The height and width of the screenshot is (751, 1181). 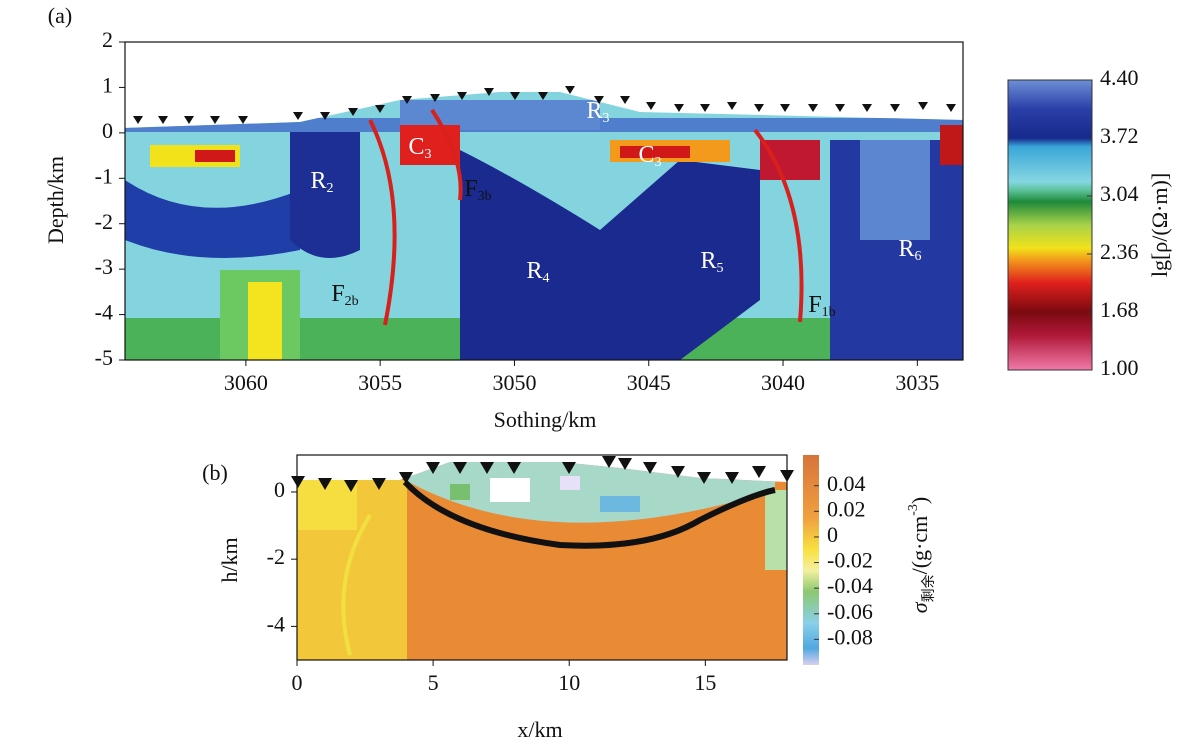 What do you see at coordinates (586, 217) in the screenshot?
I see `fault-lines` at bounding box center [586, 217].